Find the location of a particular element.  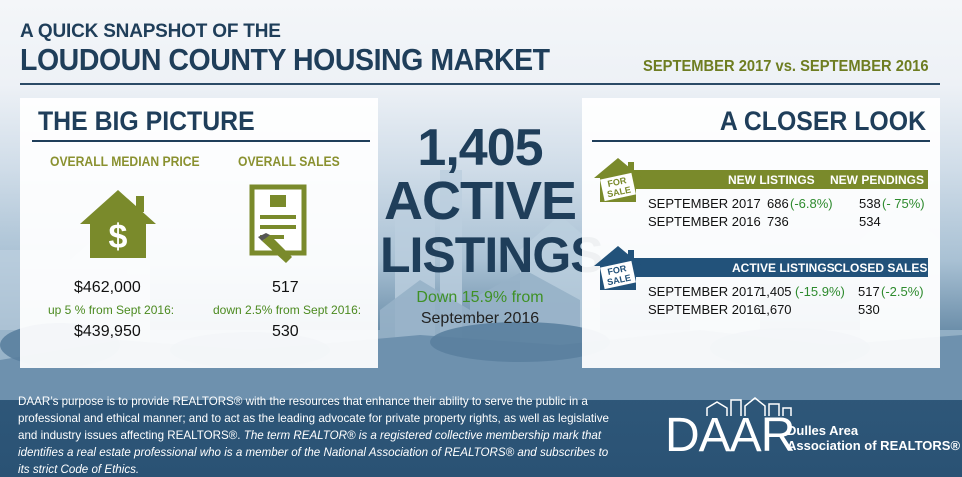

active-listings-header-bar: ACTIVE LISTINGS CLOSED SALES is located at coordinates (778, 267).